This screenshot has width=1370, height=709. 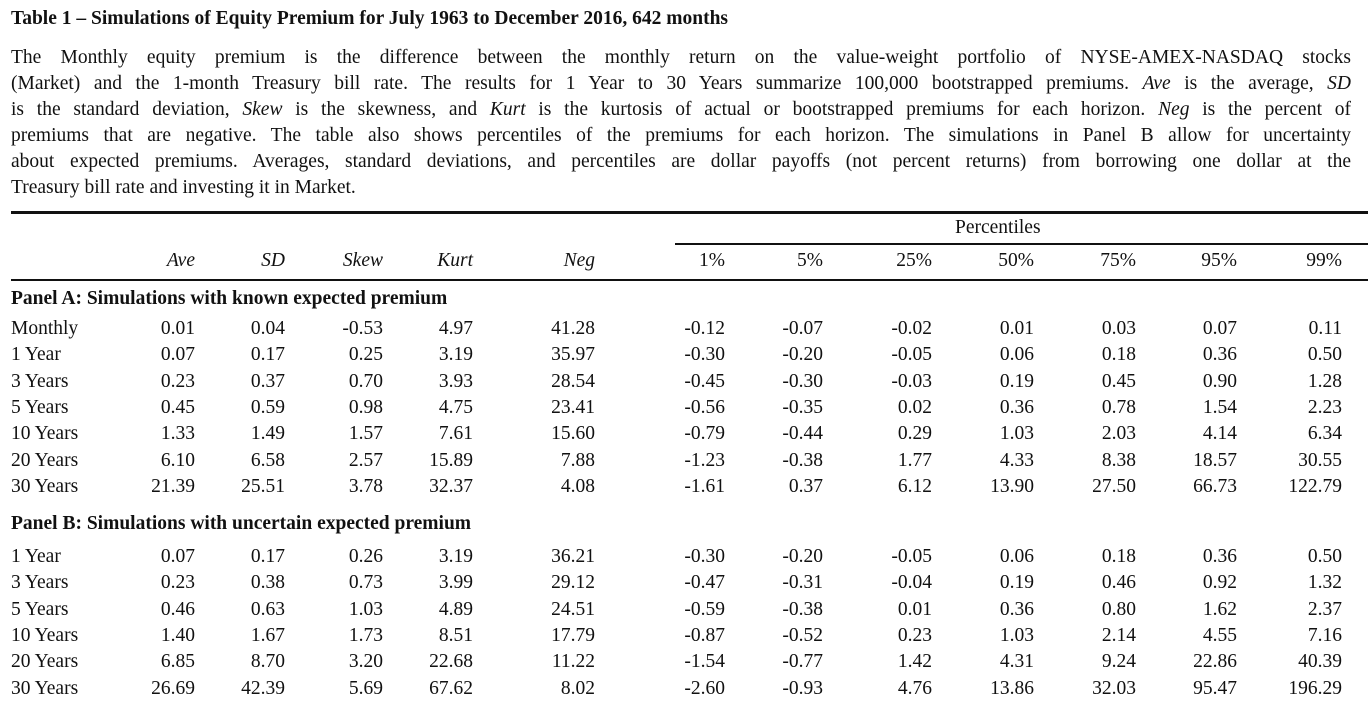 I want to click on table-cell: 4.75, so click(x=455, y=407).